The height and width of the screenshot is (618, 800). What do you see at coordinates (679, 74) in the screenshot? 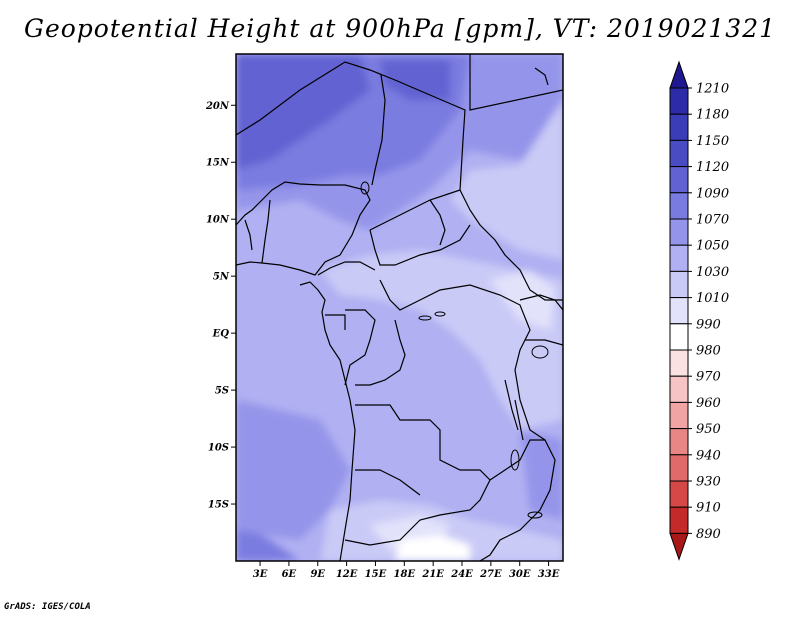
I see `colorbar-top-arrow` at bounding box center [679, 74].